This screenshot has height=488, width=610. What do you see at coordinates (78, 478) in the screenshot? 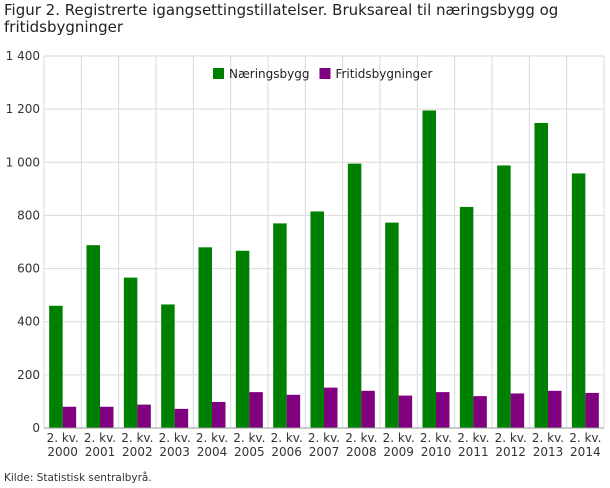
I see `source-note: Kilde: Statistisk sentralbyrå.` at bounding box center [78, 478].